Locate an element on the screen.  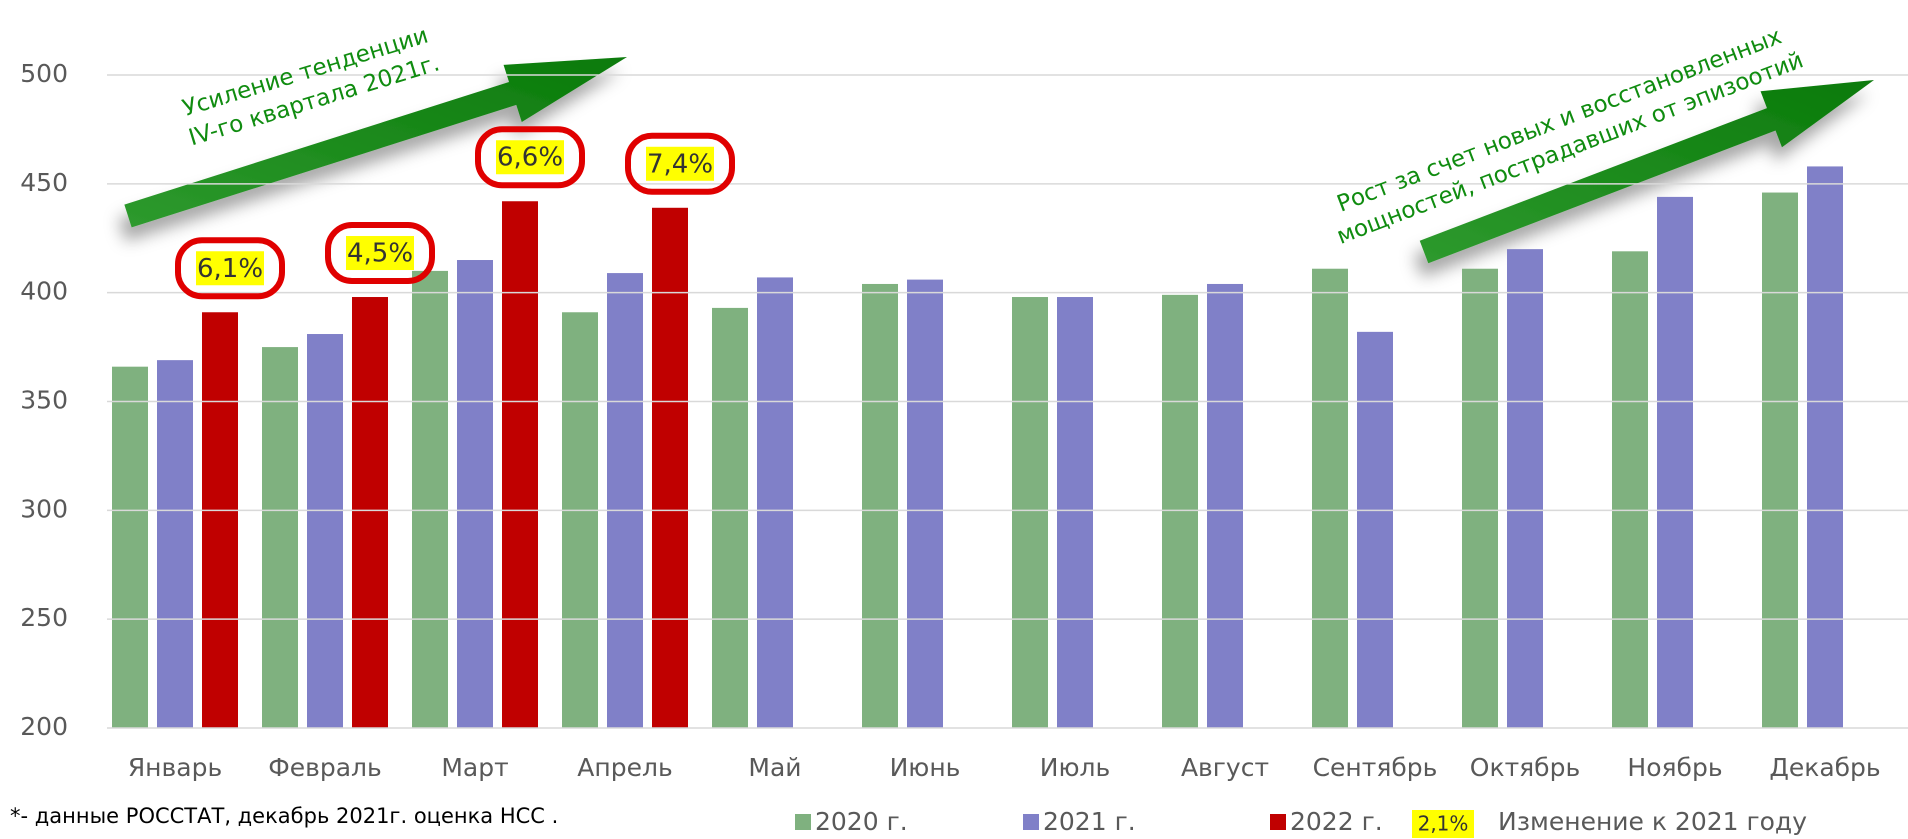
x-tick-label: Июль is located at coordinates (1075, 767).